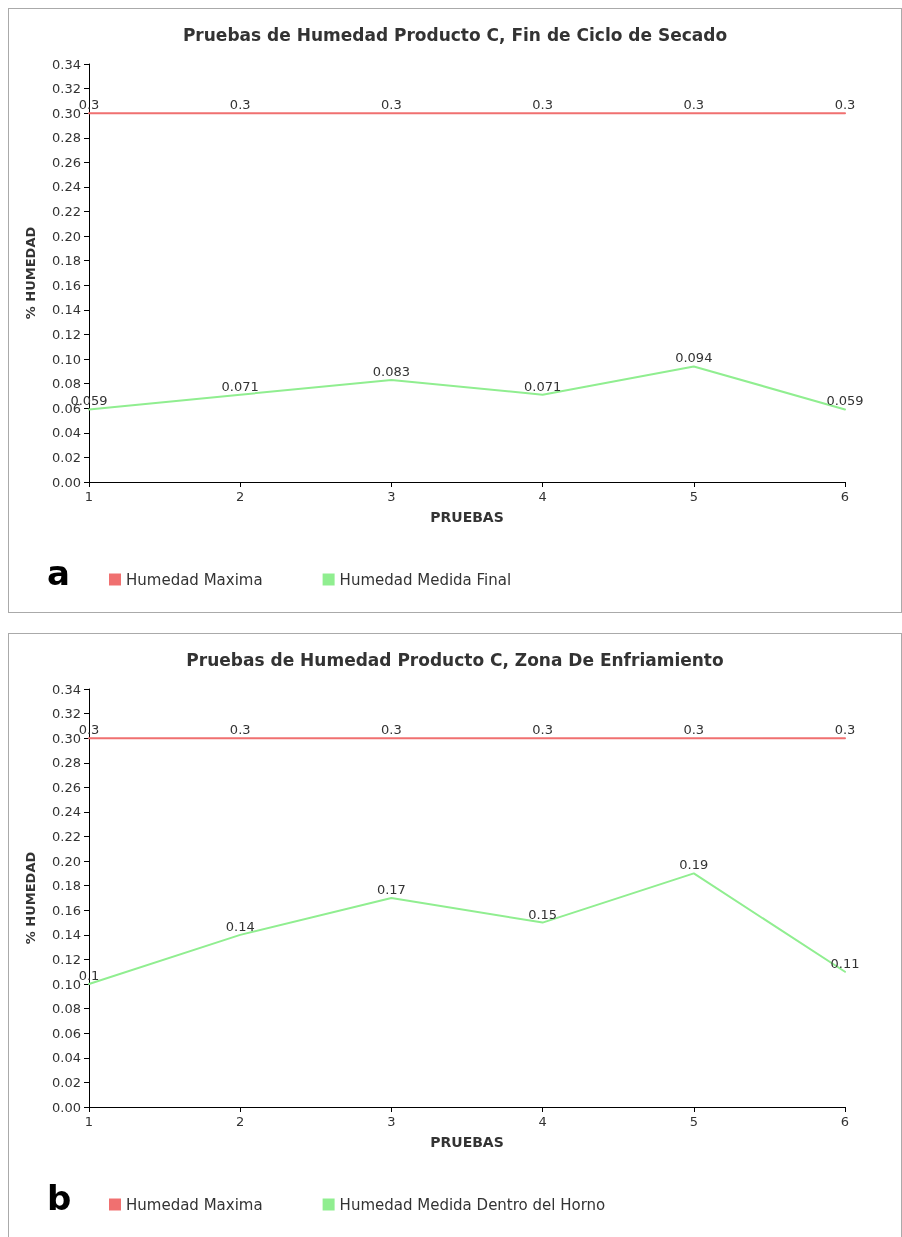 Image resolution: width=902 pixels, height=1237 pixels. I want to click on data-label: 0.11, so click(845, 963).